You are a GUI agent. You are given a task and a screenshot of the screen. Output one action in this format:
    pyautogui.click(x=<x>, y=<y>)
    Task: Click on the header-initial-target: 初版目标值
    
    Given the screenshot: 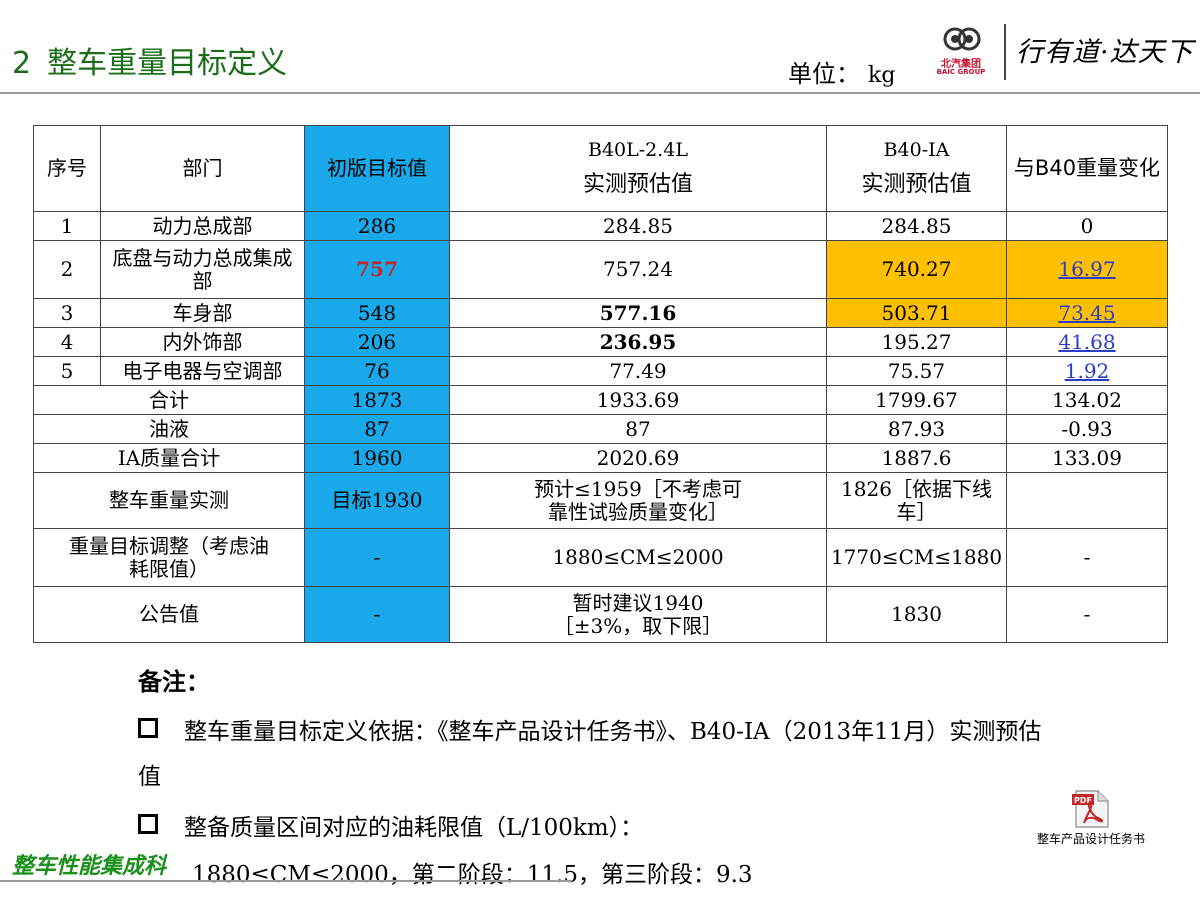 What is the action you would take?
    pyautogui.click(x=377, y=168)
    